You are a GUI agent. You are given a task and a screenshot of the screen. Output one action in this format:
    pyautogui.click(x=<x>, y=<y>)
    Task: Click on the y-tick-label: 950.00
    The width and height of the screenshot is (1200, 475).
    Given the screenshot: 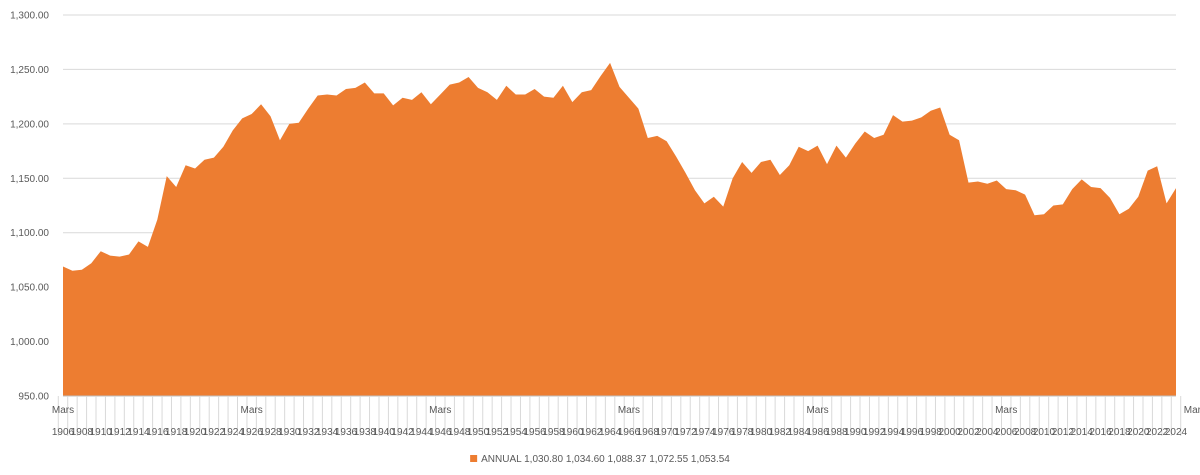 What is the action you would take?
    pyautogui.click(x=33, y=397)
    